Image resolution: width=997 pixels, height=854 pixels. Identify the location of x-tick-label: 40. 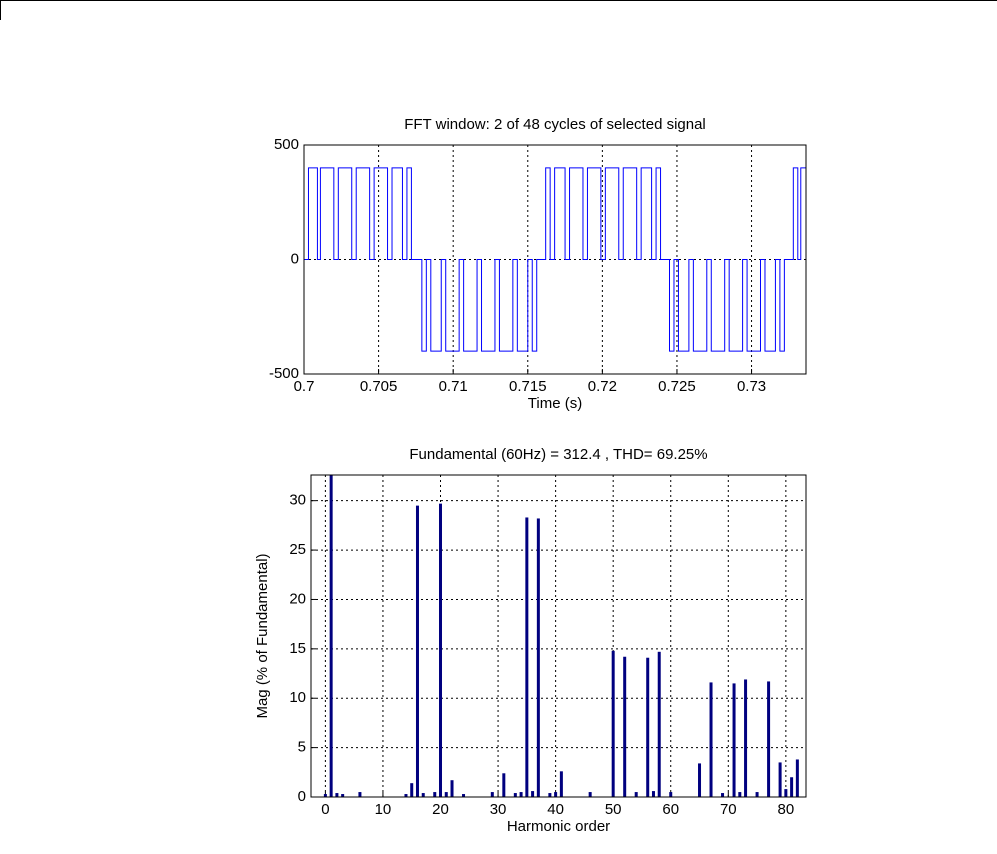
(555, 809).